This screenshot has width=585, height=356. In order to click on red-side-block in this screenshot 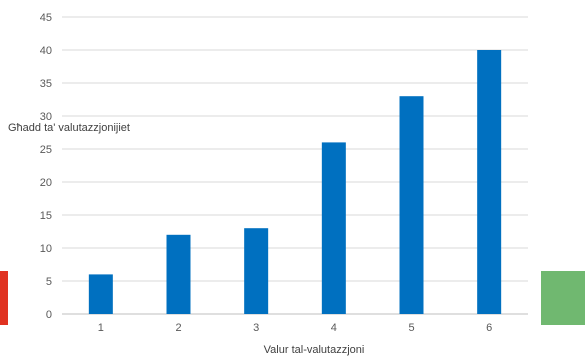, I will do `click(4, 298)`.